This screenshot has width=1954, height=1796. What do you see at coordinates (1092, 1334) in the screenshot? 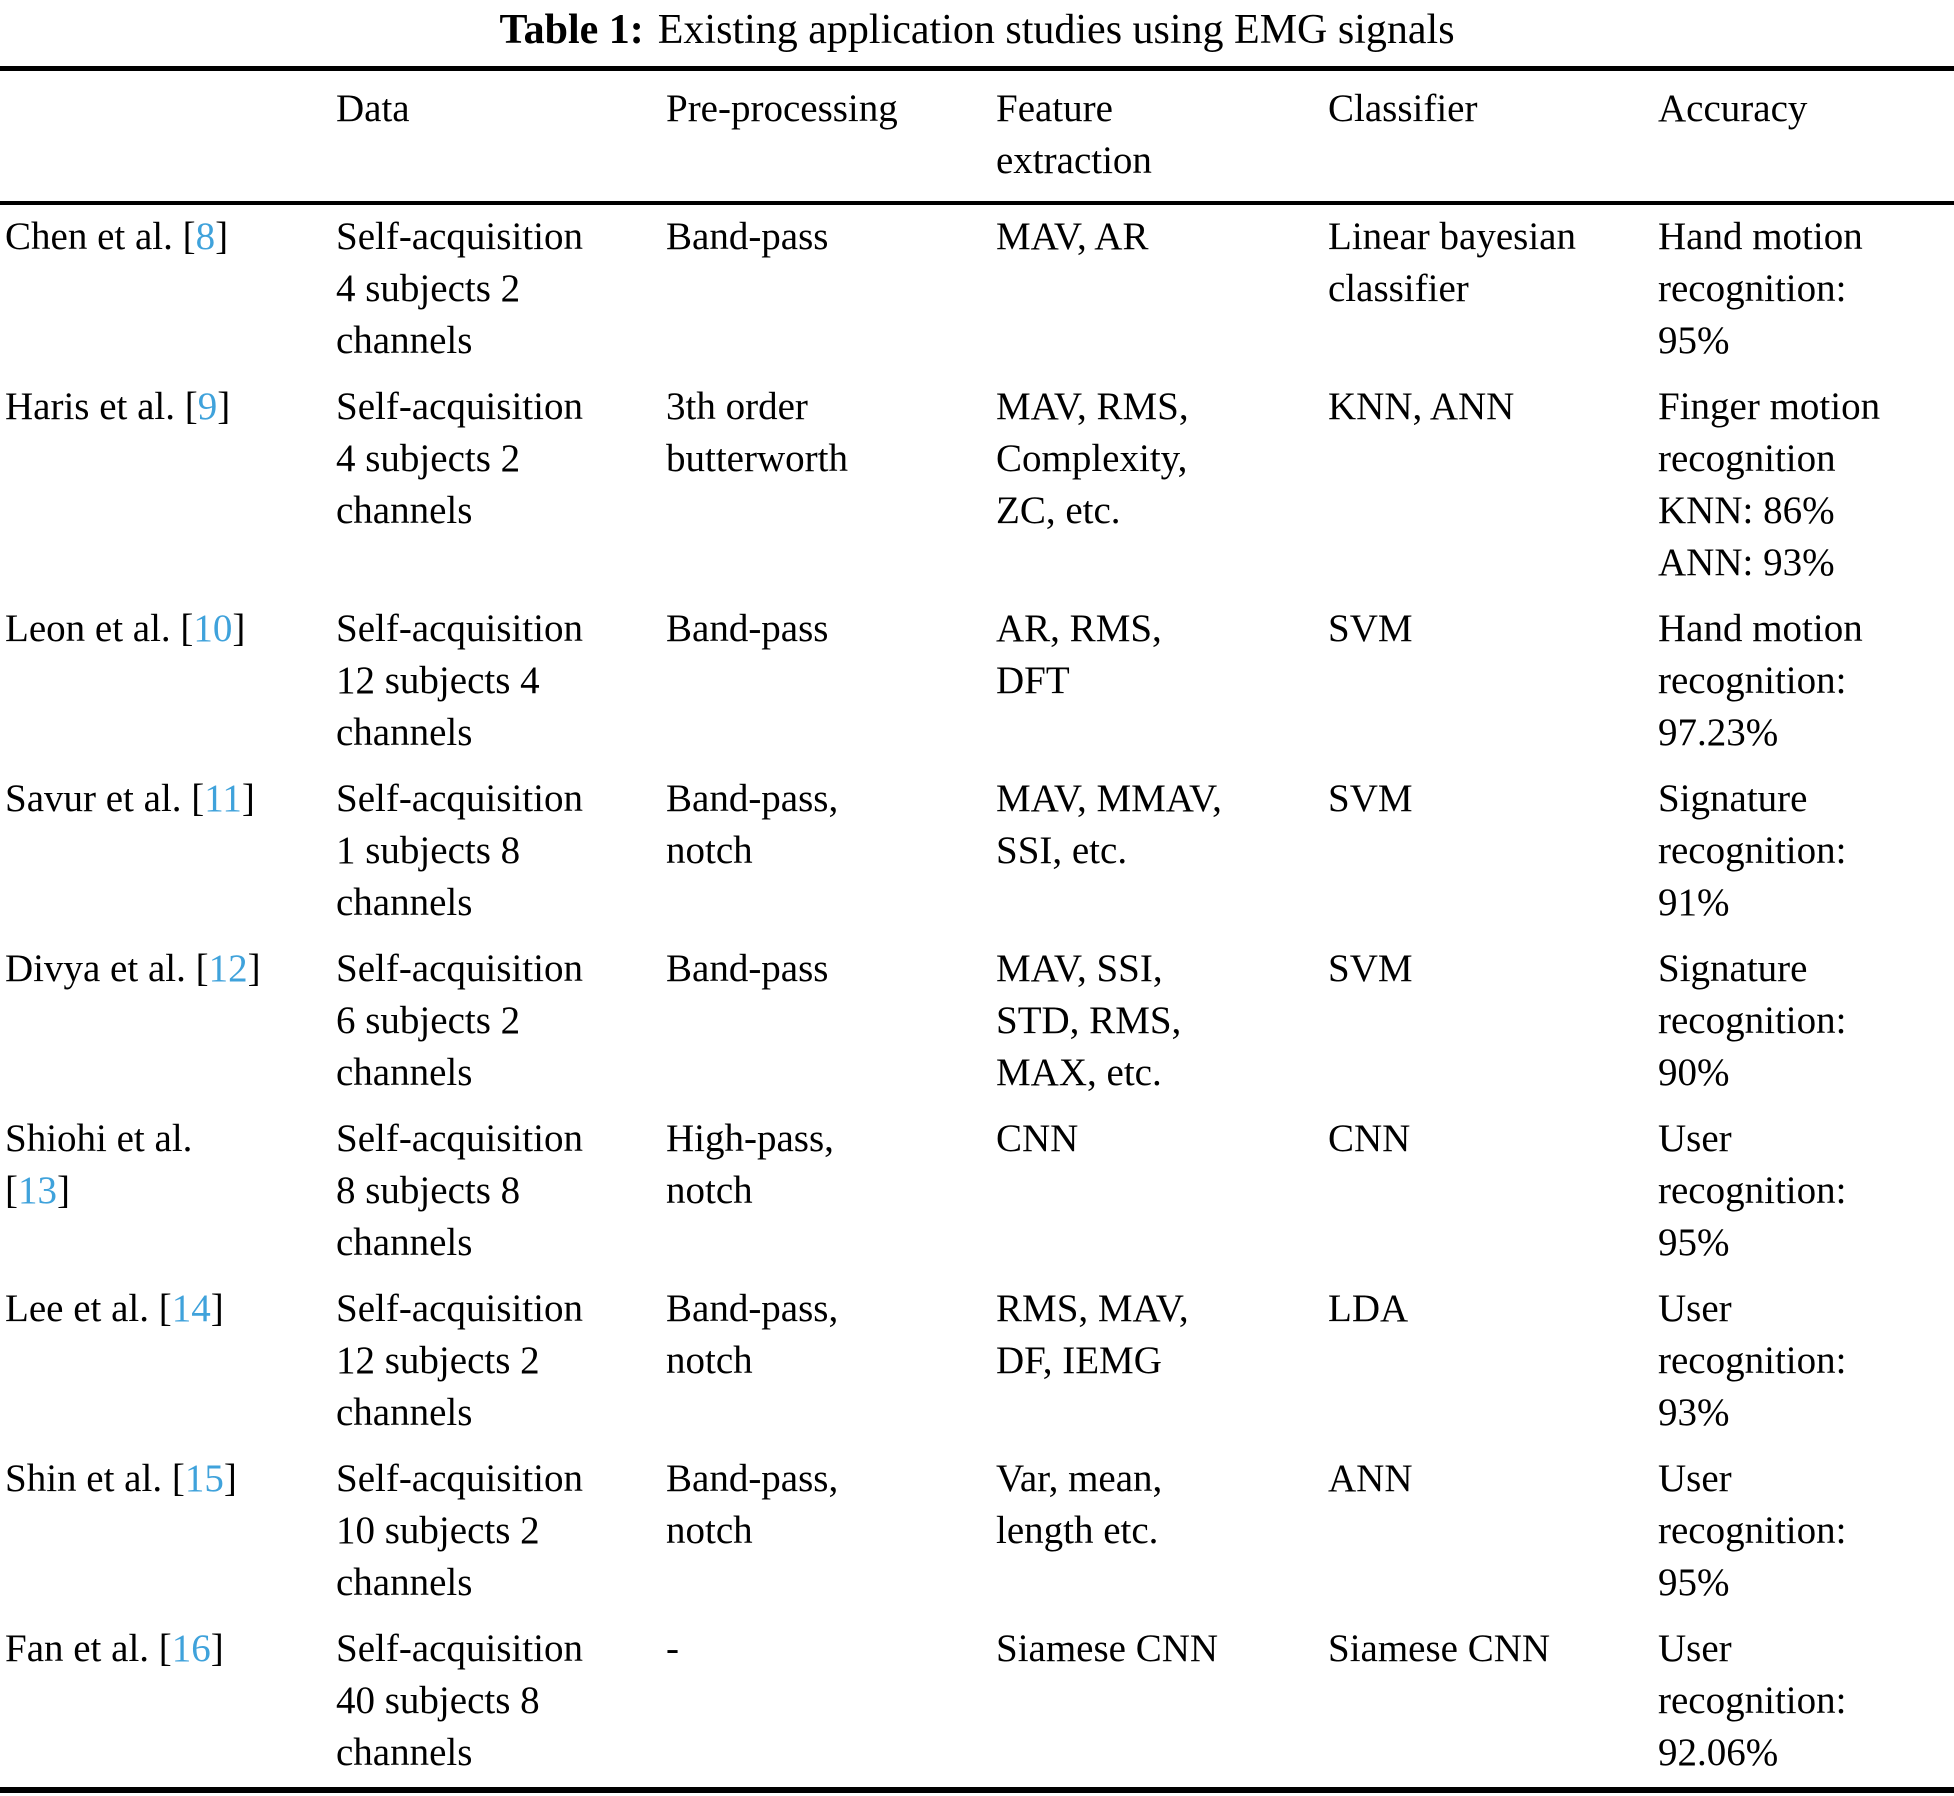
I see `features-cell: RMS, MAV, DF, IEMG` at bounding box center [1092, 1334].